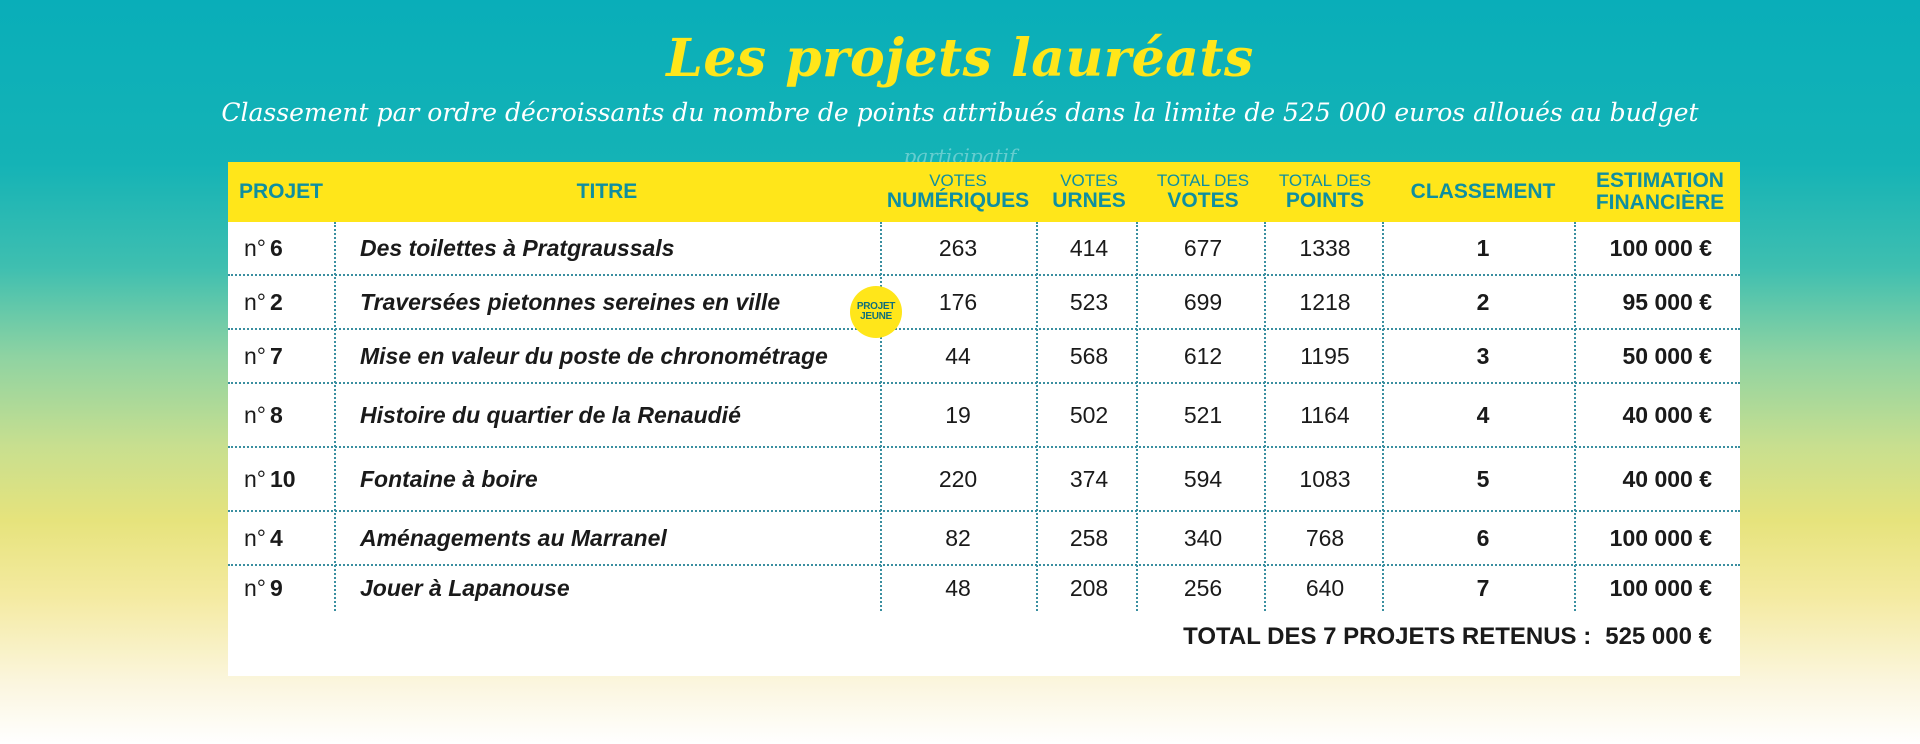 Image resolution: width=1920 pixels, height=744 pixels. What do you see at coordinates (1203, 301) in the screenshot?
I see `total-votes-cell: 699` at bounding box center [1203, 301].